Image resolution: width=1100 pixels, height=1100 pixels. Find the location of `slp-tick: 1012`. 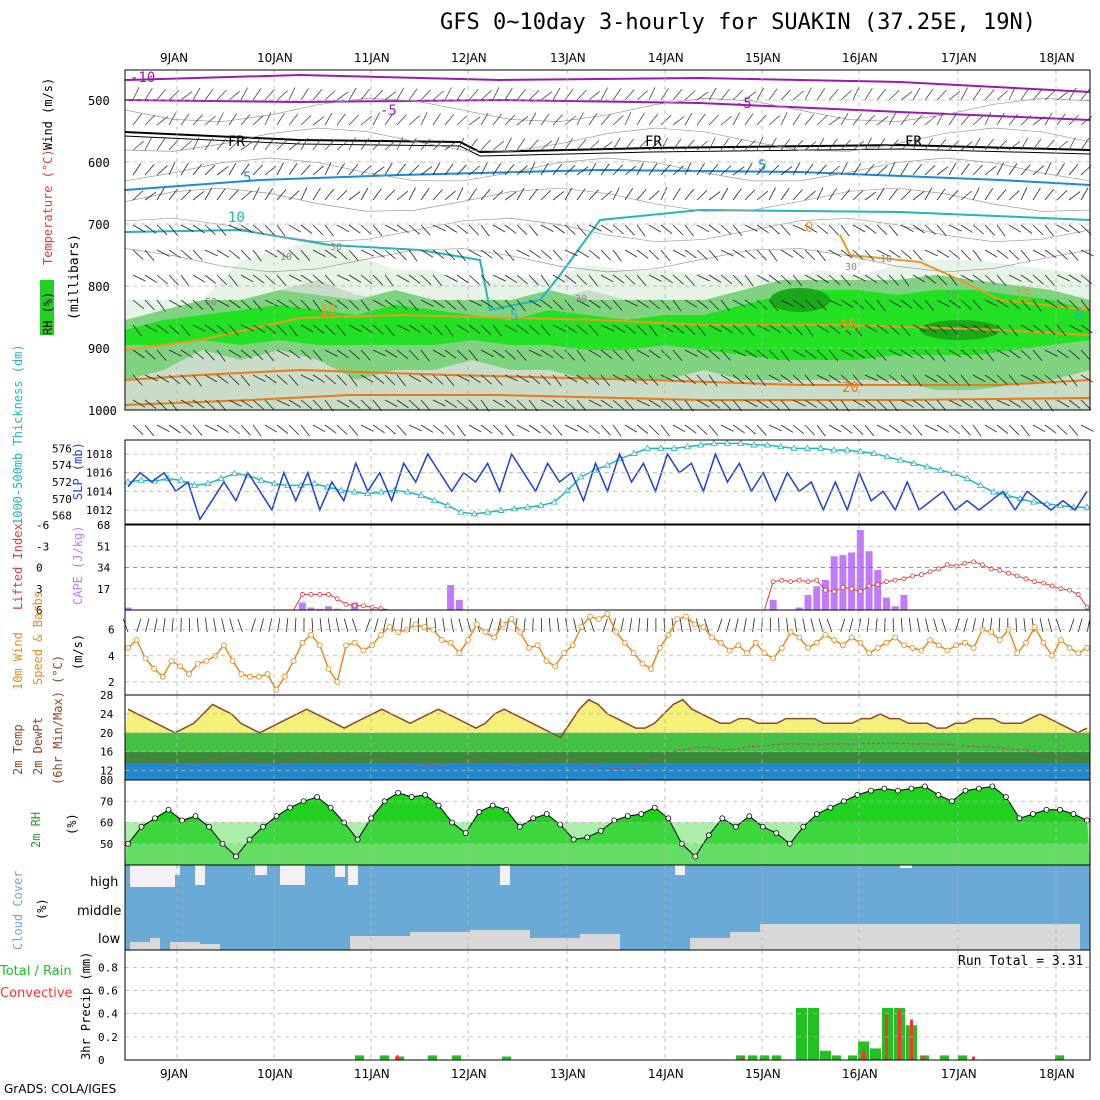

slp-tick: 1012 is located at coordinates (99, 510).